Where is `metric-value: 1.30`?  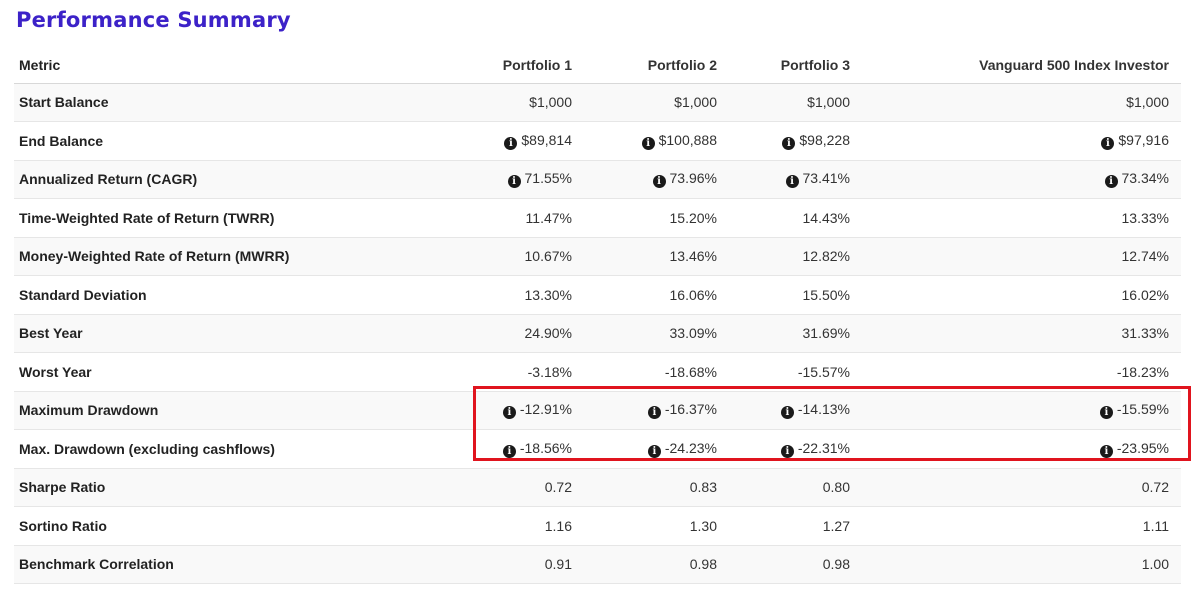 metric-value: 1.30 is located at coordinates (703, 525).